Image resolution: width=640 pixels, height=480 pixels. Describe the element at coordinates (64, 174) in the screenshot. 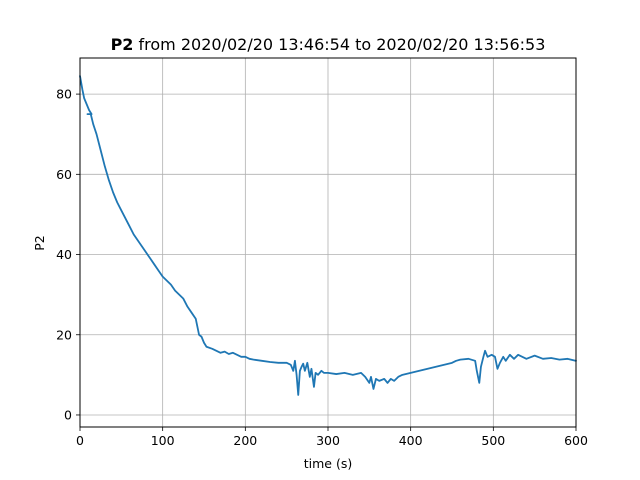

I see `y-tick-label: 60` at that location.